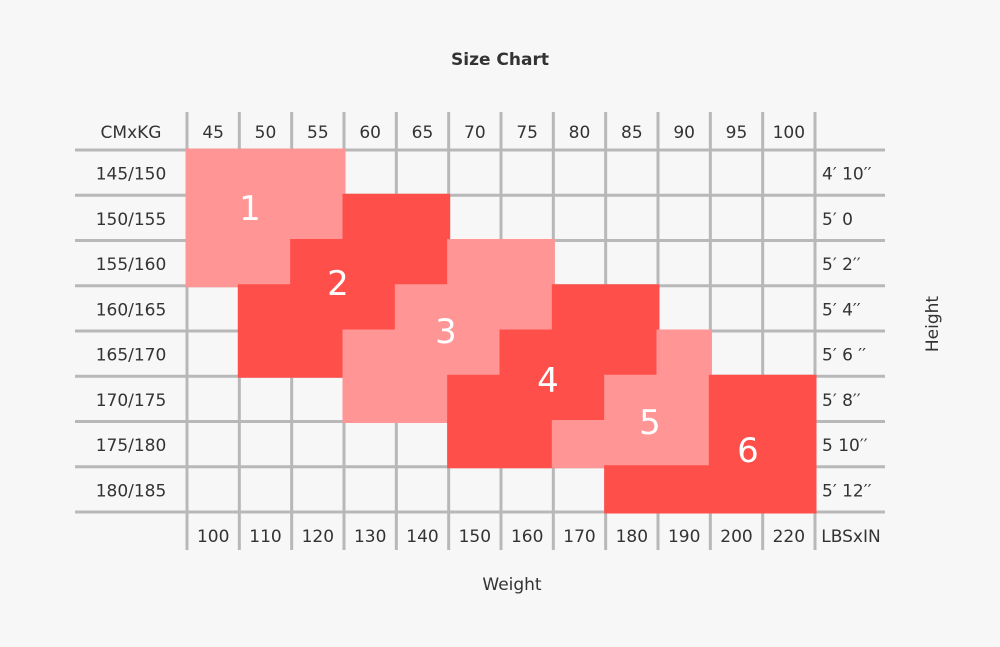  What do you see at coordinates (370, 133) in the screenshot?
I see `kg-column-label: 60` at bounding box center [370, 133].